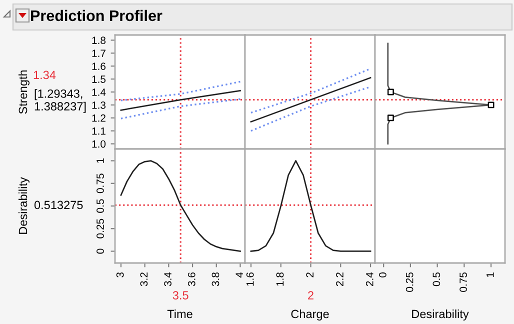  Describe the element at coordinates (96, 16) in the screenshot. I see `chart-title: Prediction Profiler` at that location.